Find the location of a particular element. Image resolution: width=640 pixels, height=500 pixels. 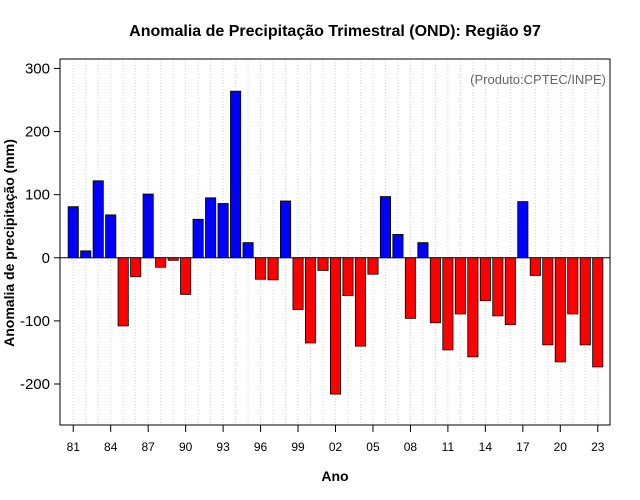

x-tick-label: 17 is located at coordinates (523, 447).